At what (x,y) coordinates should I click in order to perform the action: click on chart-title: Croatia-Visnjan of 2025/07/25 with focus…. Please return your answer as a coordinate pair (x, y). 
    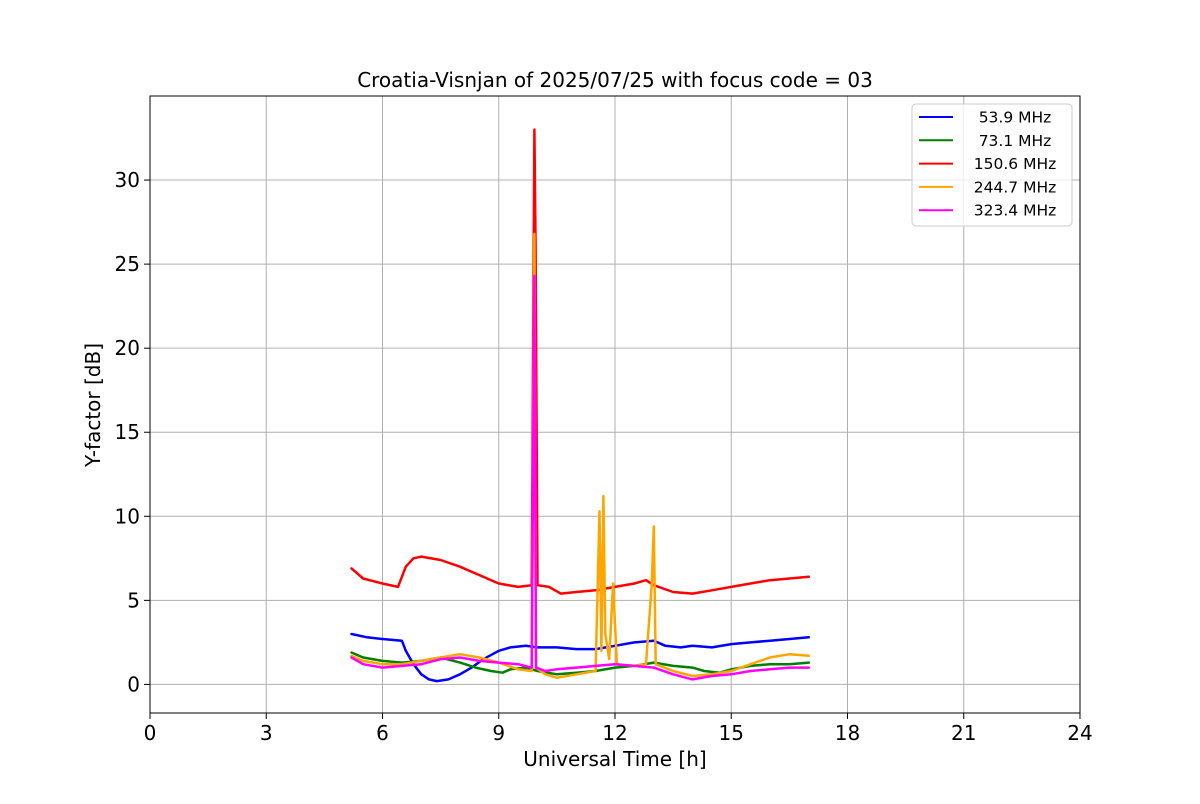
    Looking at the image, I should click on (615, 80).